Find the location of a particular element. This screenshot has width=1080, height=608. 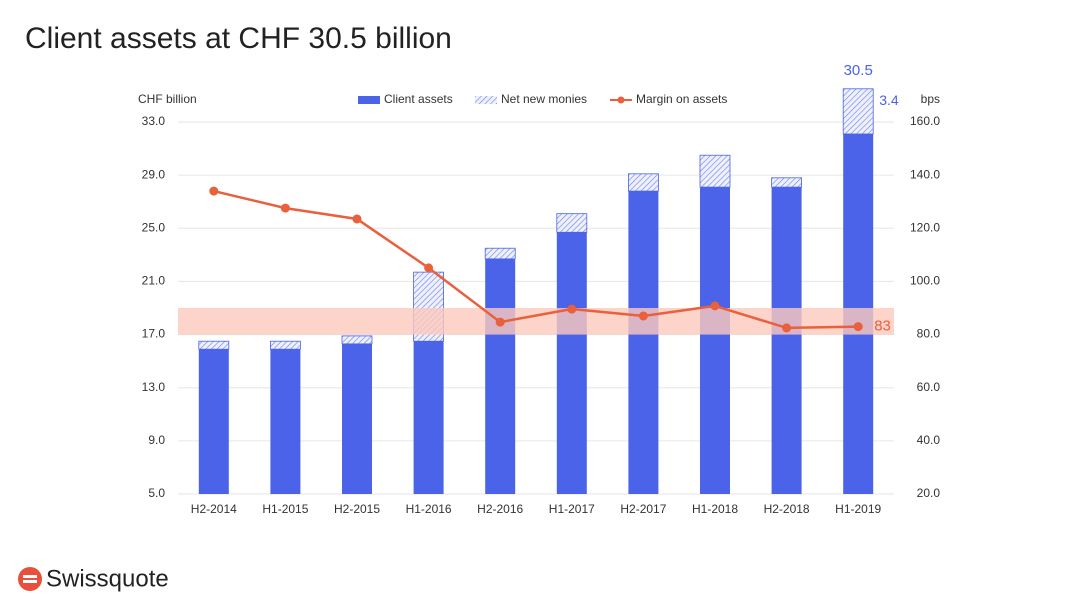

value-label: 83 is located at coordinates (882, 326).